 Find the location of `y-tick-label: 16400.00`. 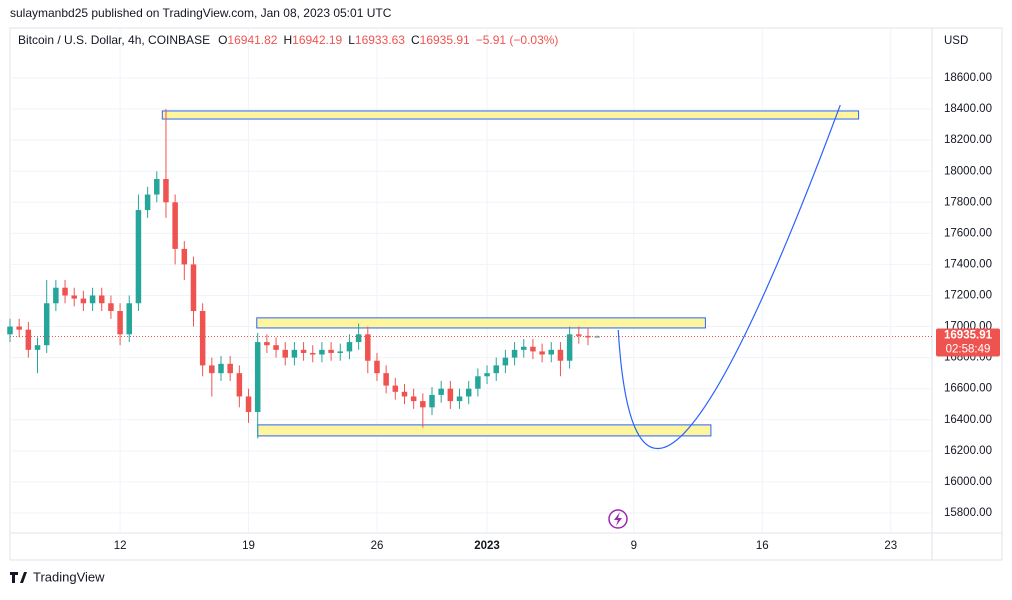

y-tick-label: 16400.00 is located at coordinates (968, 420).